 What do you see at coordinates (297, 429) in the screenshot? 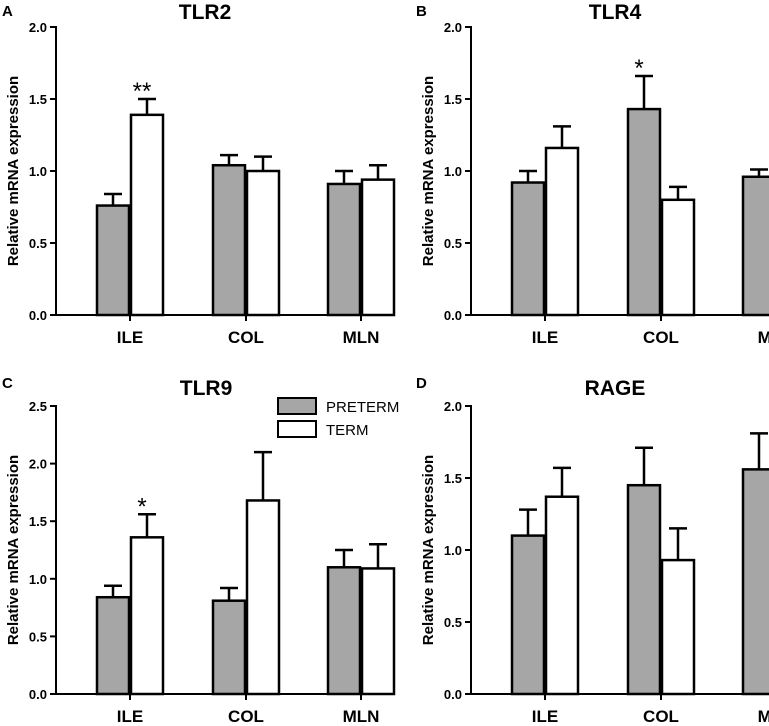
I see `legend-swatch-term` at bounding box center [297, 429].